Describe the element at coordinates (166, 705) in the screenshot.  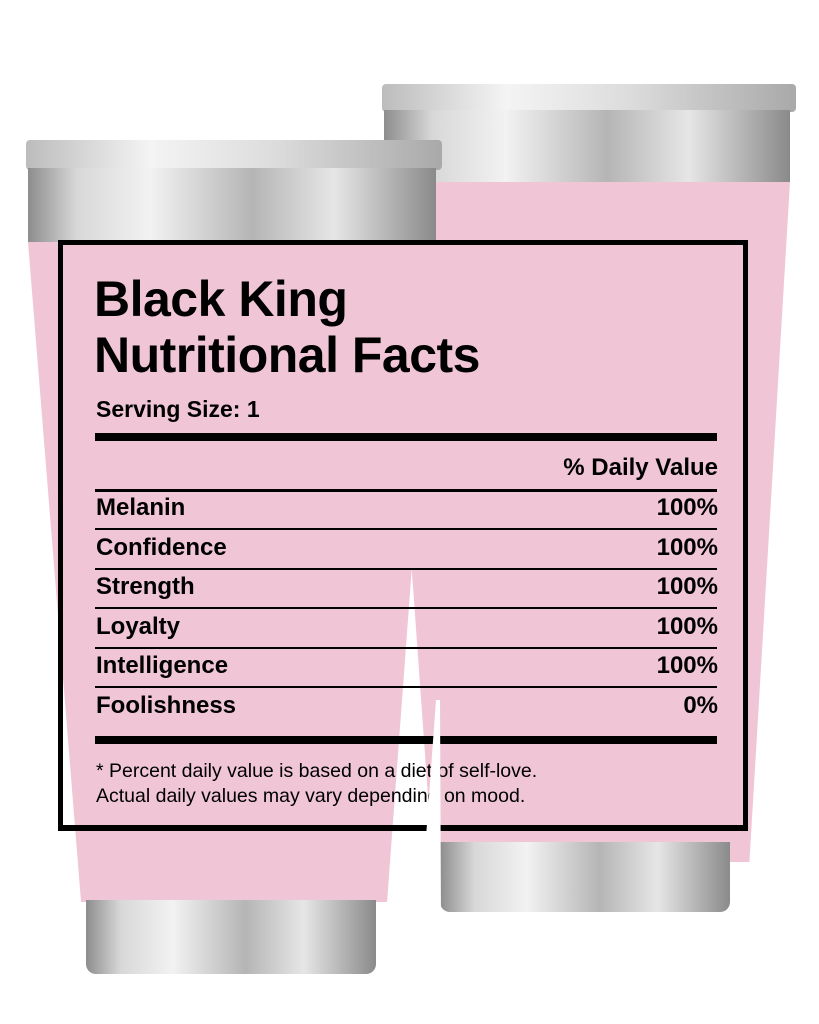
I see `nutrient-name: Foolishness` at that location.